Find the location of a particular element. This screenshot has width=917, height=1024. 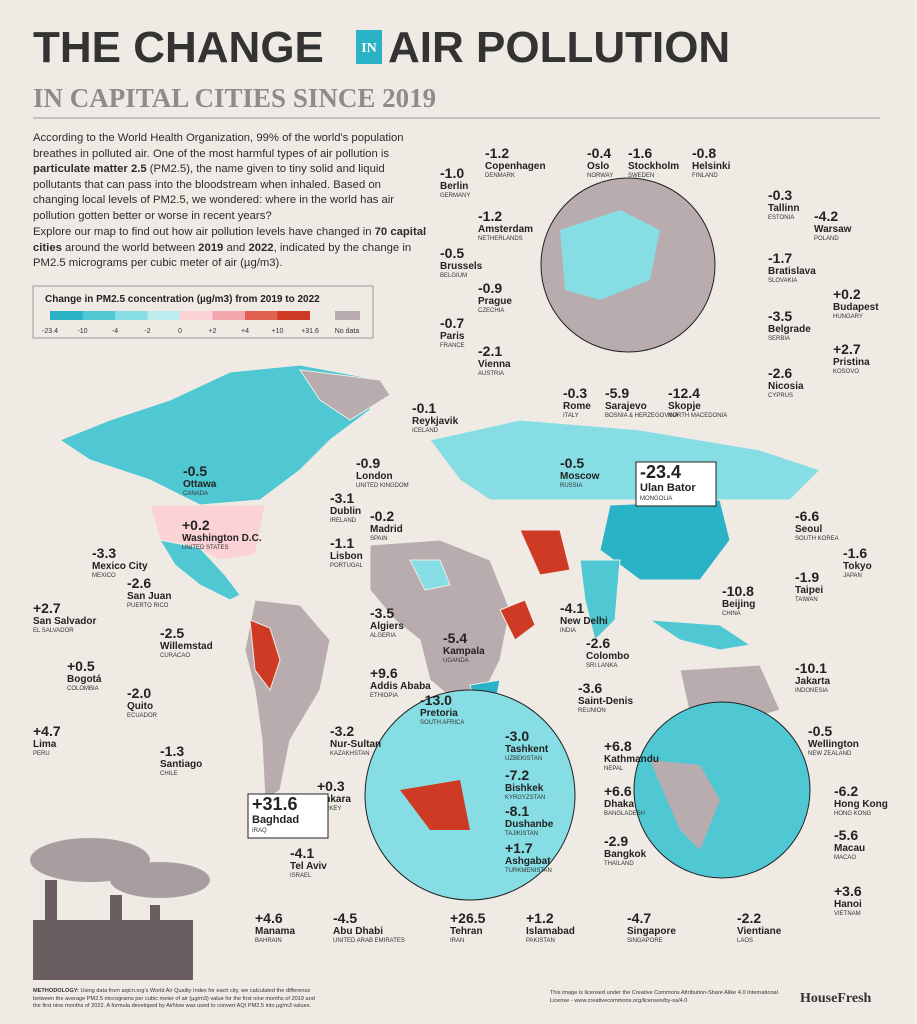

legend-no-data is located at coordinates (347, 315).